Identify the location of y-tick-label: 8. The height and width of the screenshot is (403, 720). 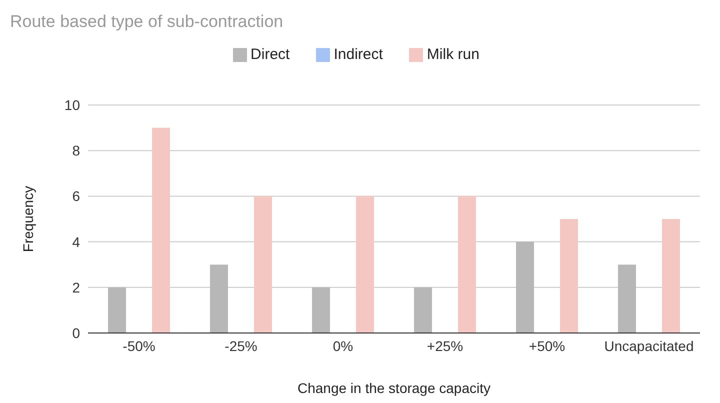
(76, 150).